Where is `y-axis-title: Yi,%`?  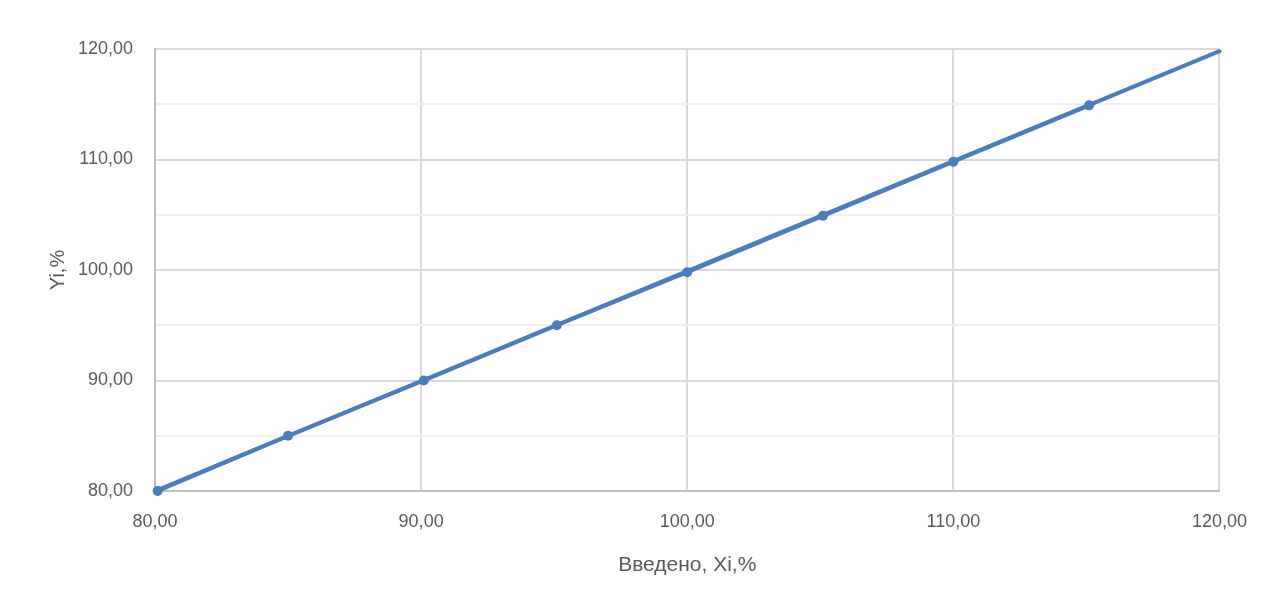
y-axis-title: Yi,% is located at coordinates (56, 270).